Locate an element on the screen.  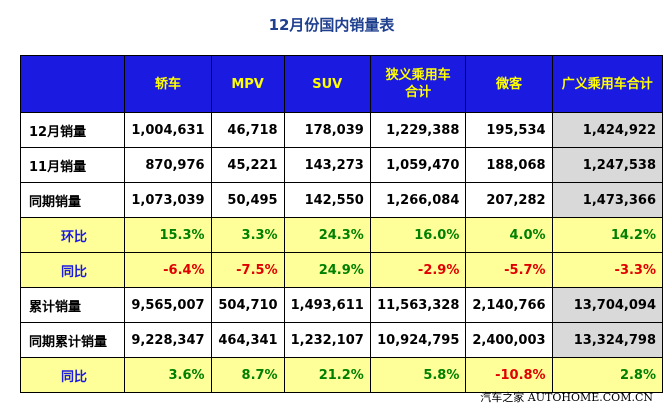
table-cell: 143,273 is located at coordinates (327, 165).